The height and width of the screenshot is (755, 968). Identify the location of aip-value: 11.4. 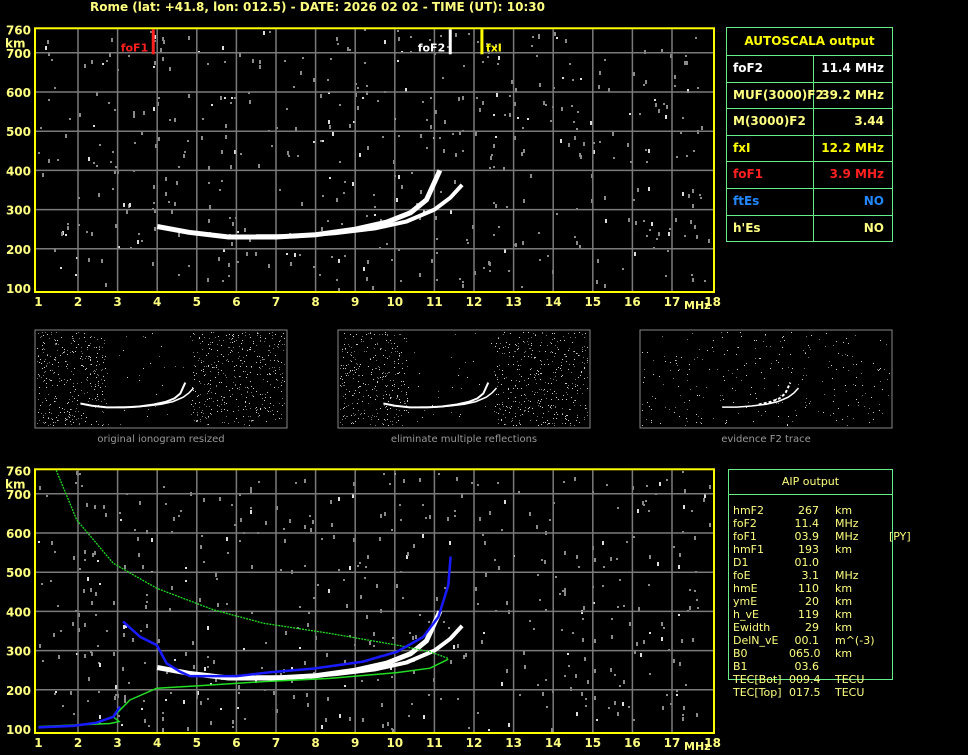
(807, 523).